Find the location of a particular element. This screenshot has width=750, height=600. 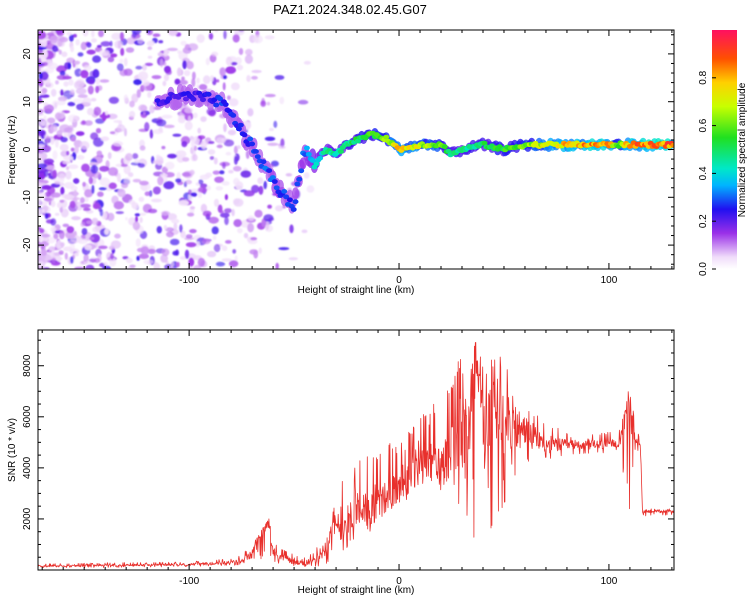

tick-label: 0.2 is located at coordinates (703, 221).